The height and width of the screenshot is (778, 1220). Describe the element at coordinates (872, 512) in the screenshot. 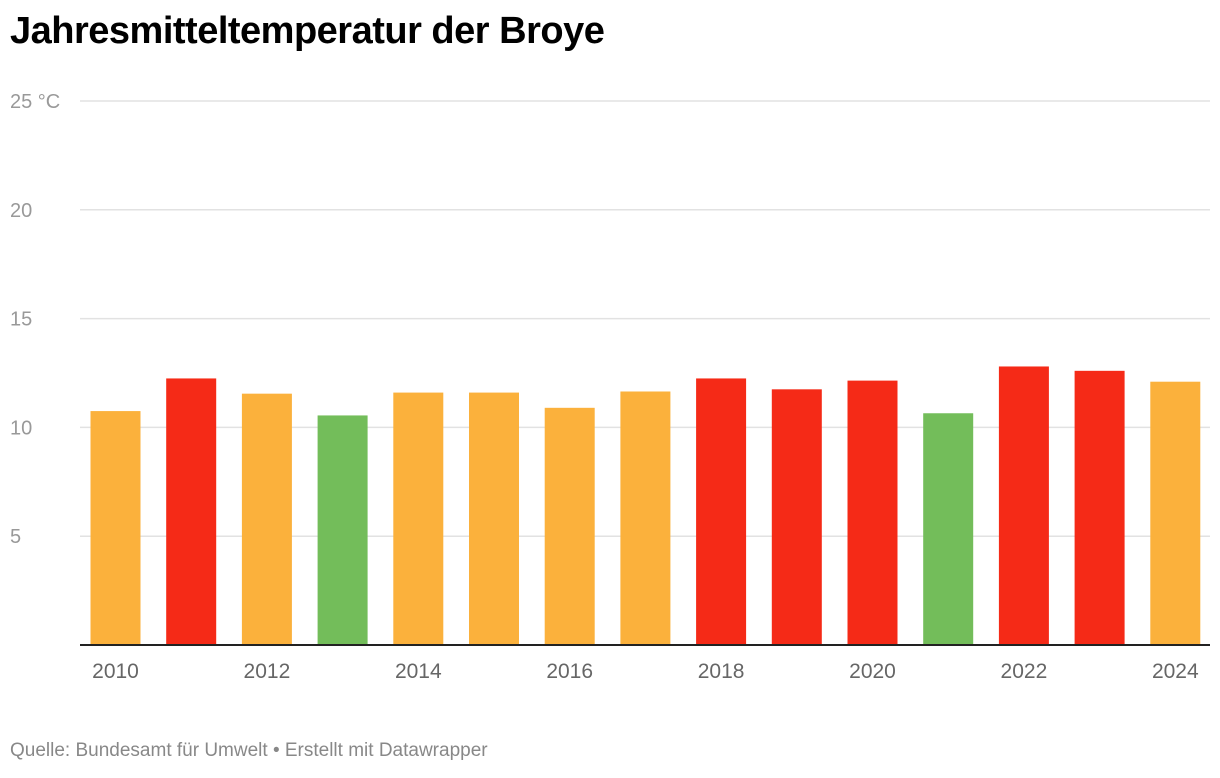

I see `bar-2020` at that location.